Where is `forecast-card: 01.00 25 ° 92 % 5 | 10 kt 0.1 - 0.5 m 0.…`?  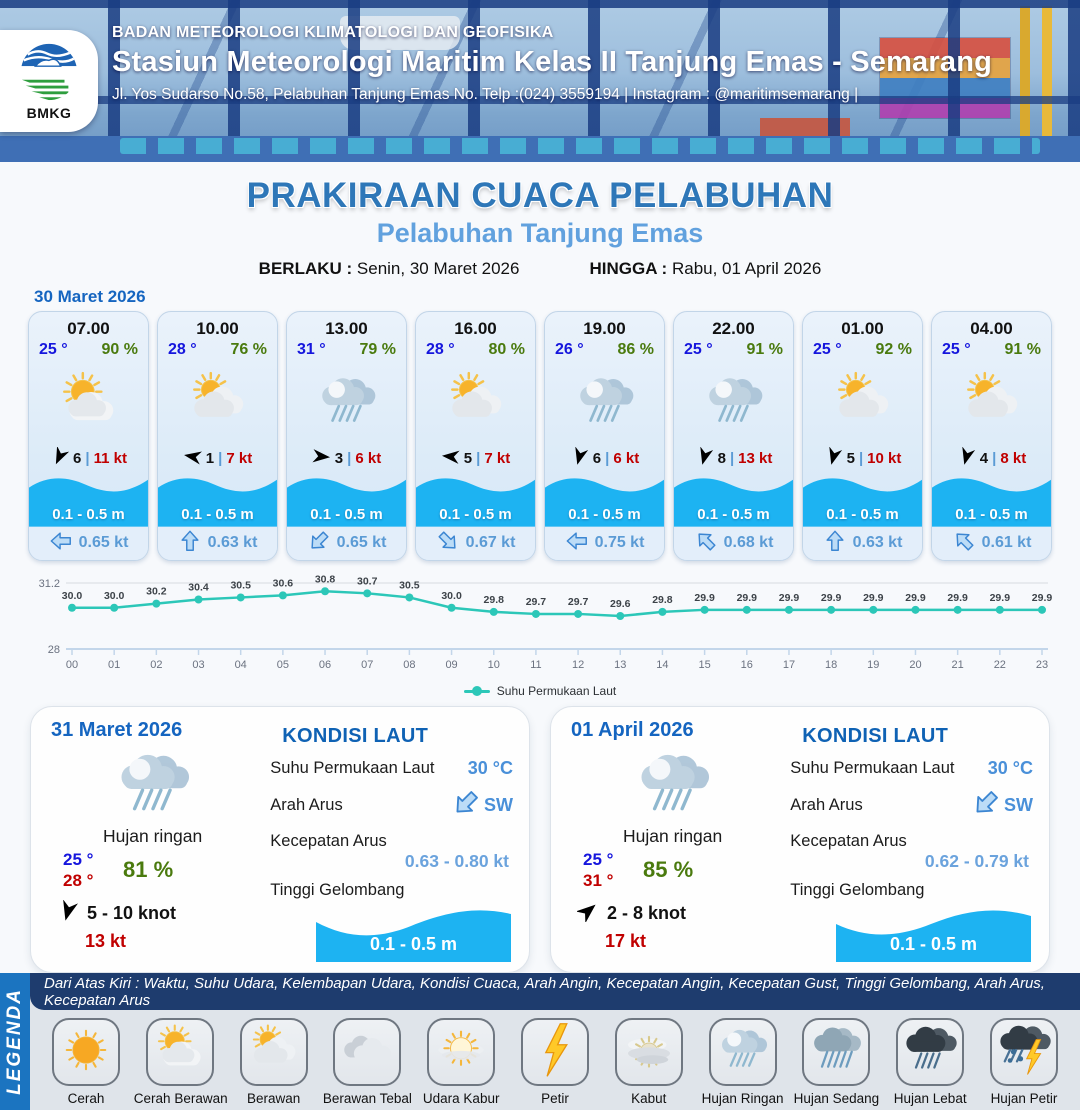 forecast-card: 01.00 25 ° 92 % 5 | 10 kt 0.1 - 0.5 m 0.… is located at coordinates (862, 436).